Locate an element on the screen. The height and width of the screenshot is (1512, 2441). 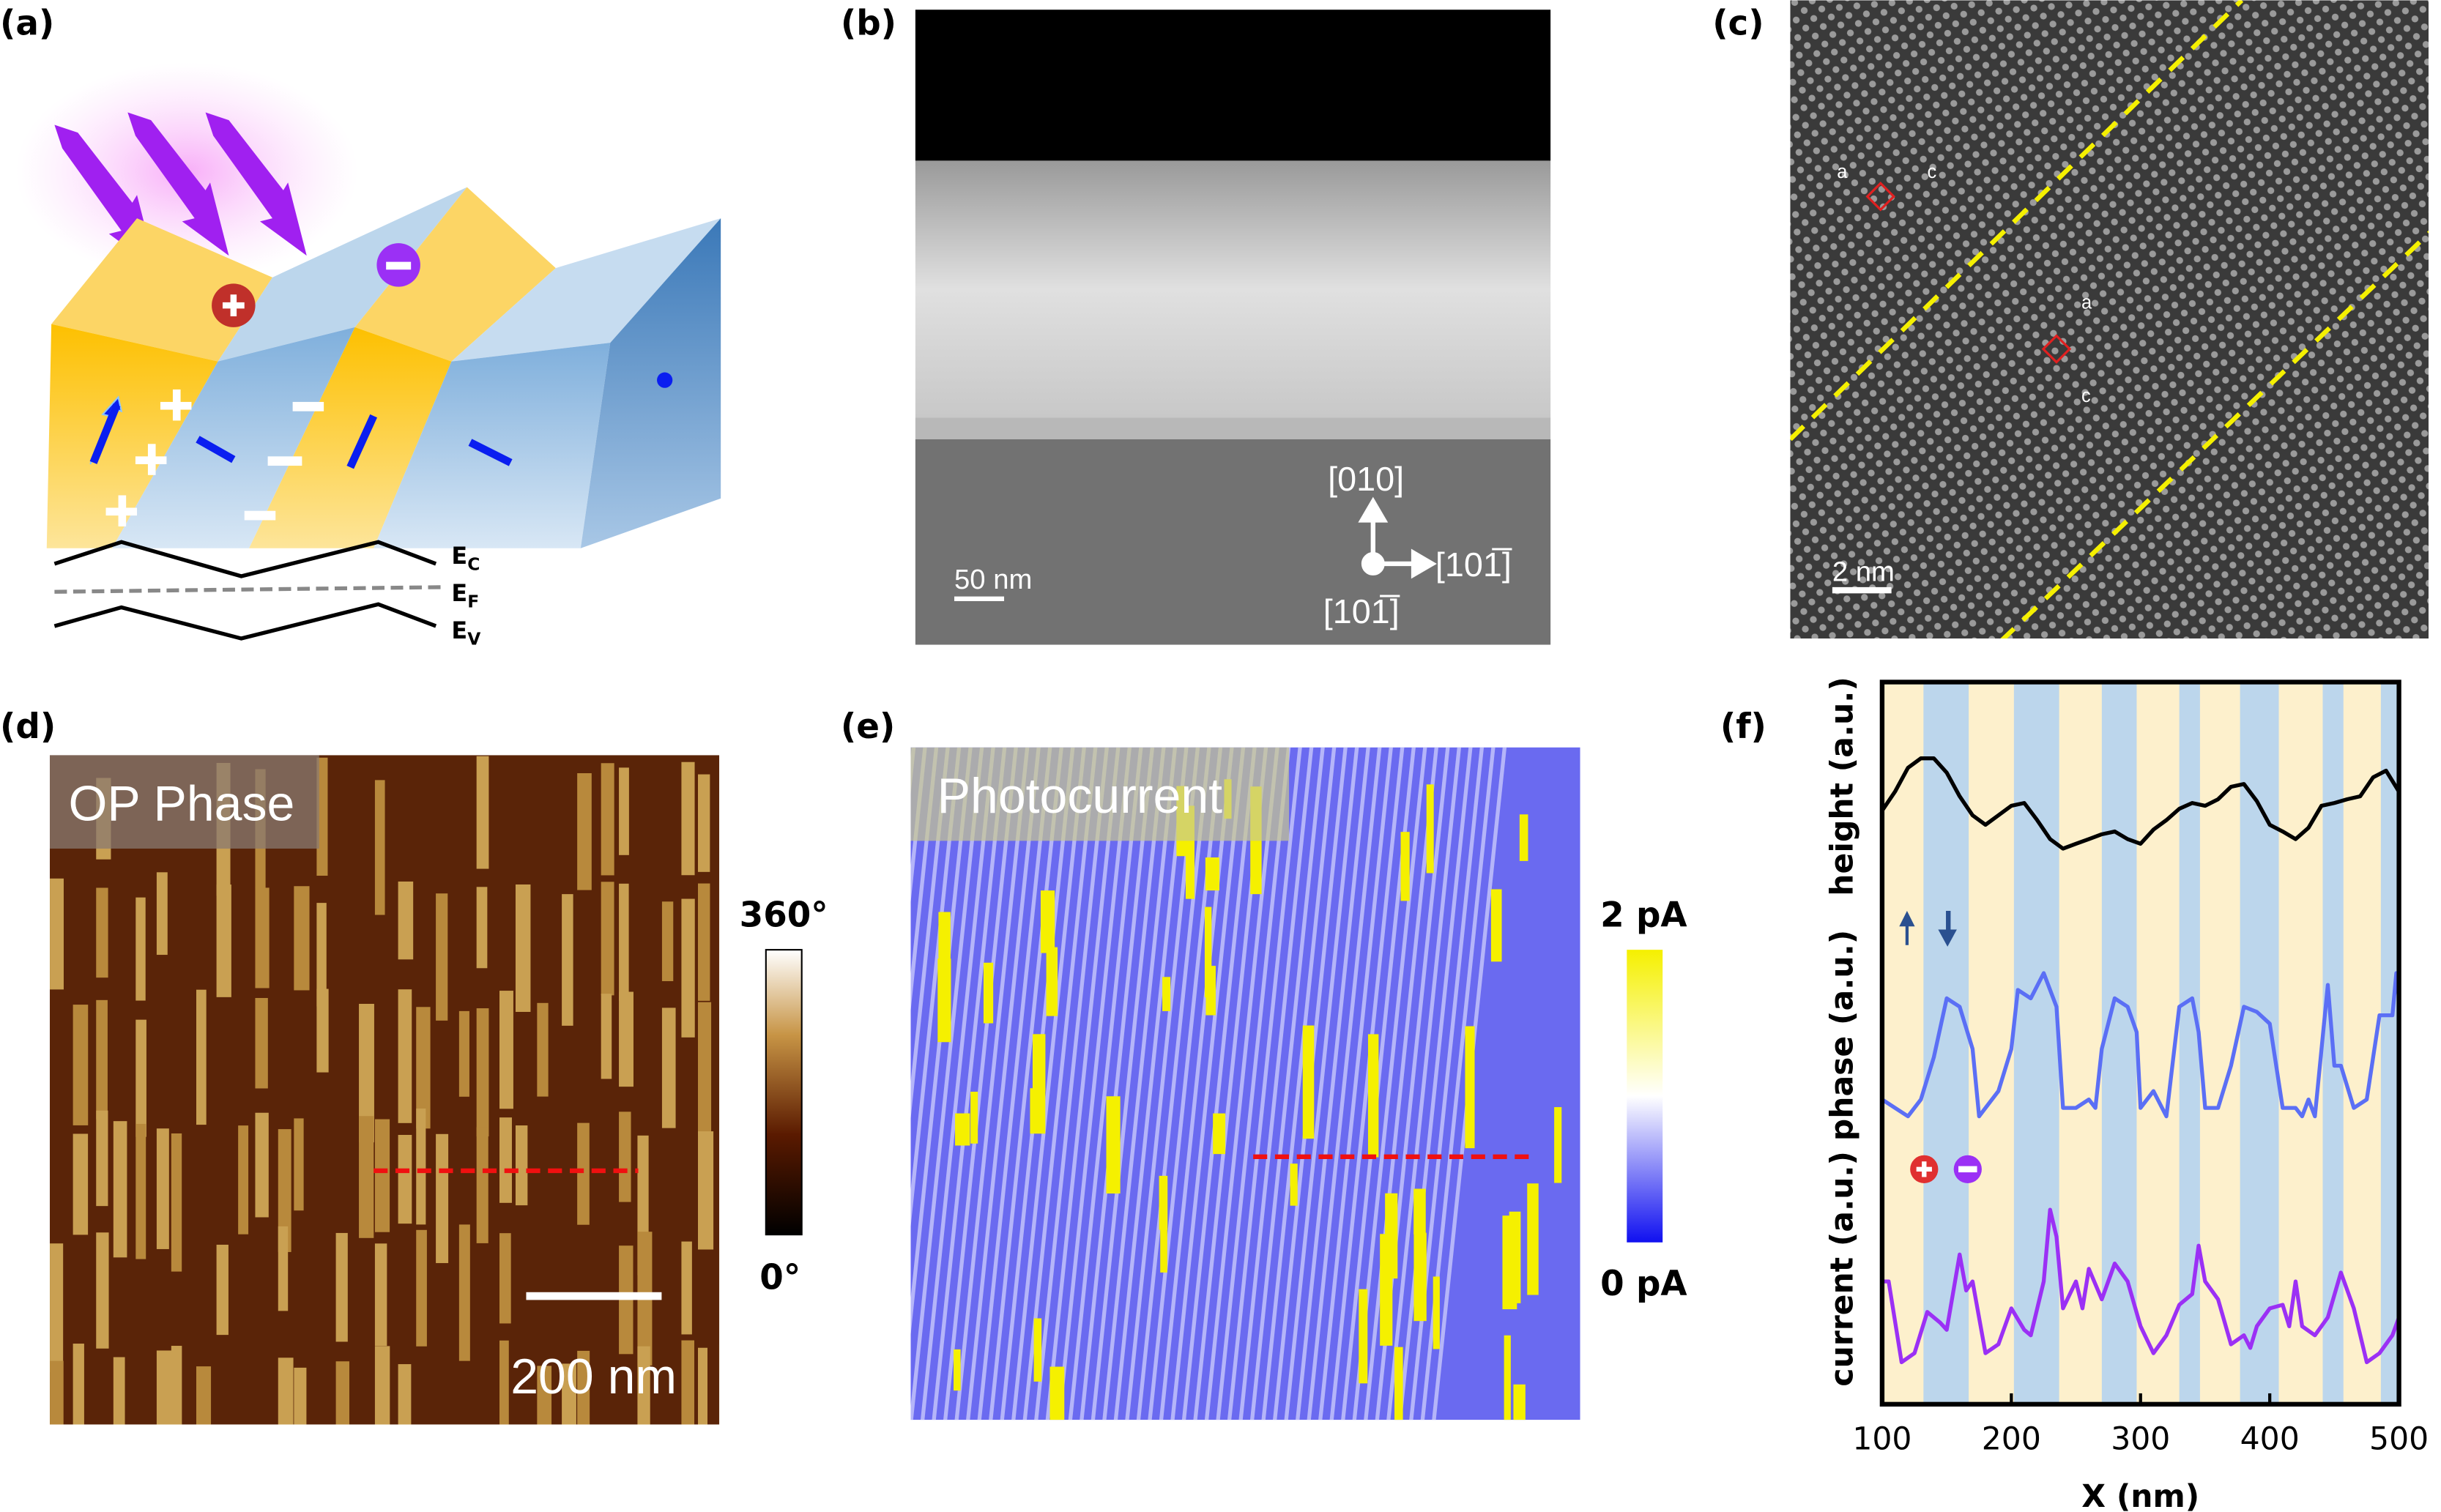
electron-icon is located at coordinates (1968, 1169).